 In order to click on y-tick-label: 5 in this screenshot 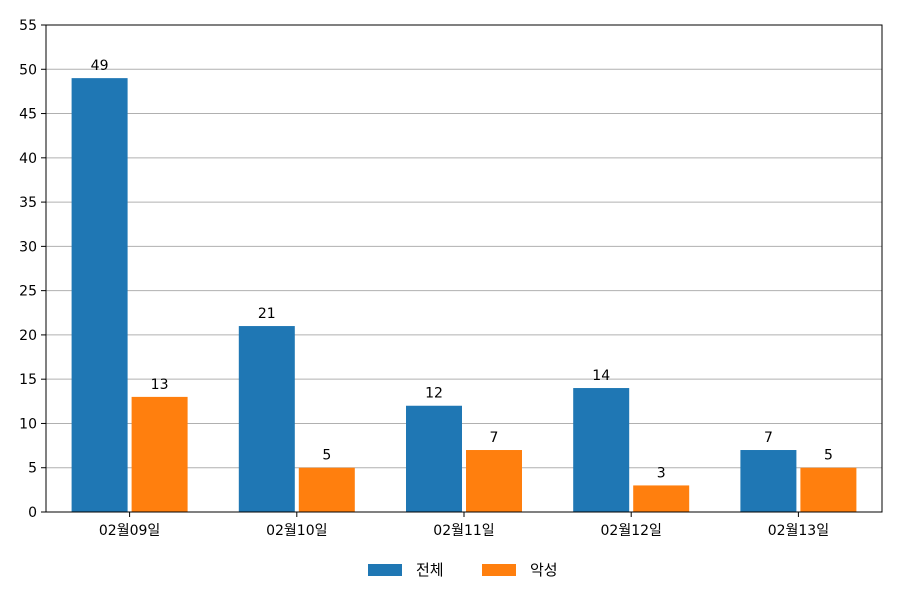, I will do `click(32, 469)`.